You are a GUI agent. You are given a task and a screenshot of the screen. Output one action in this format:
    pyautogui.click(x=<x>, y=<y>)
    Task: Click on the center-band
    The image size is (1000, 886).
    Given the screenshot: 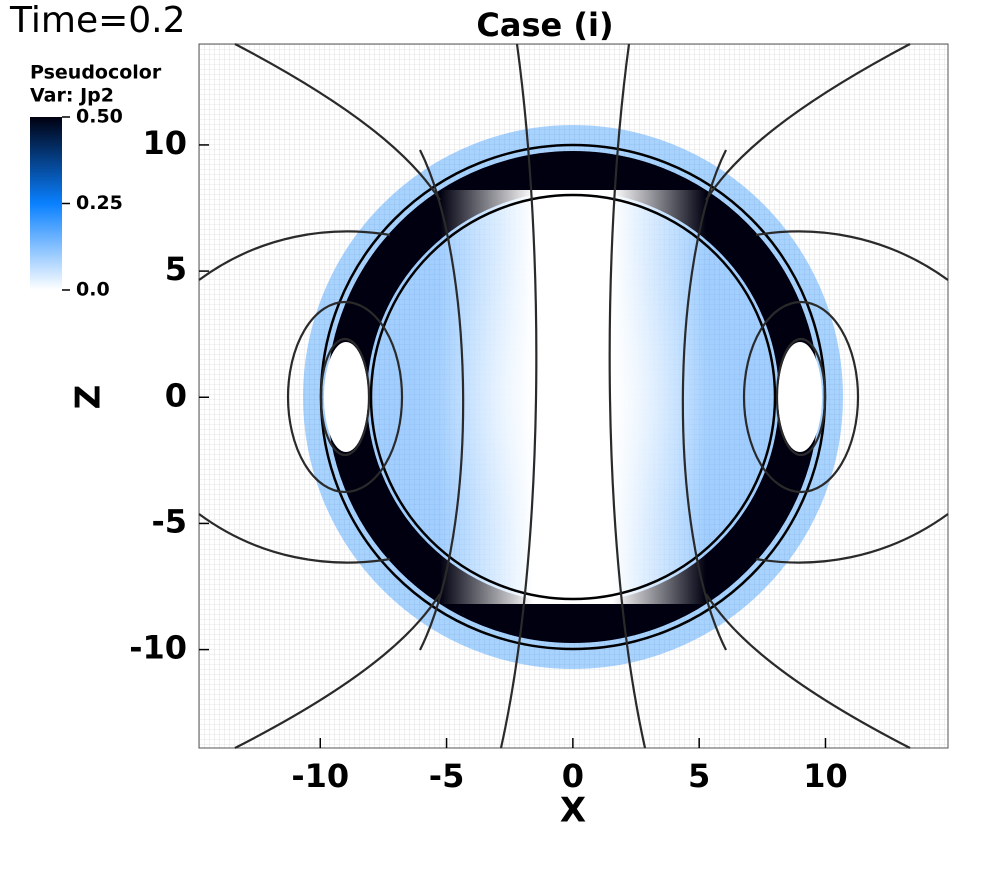 What is the action you would take?
    pyautogui.click(x=573, y=397)
    